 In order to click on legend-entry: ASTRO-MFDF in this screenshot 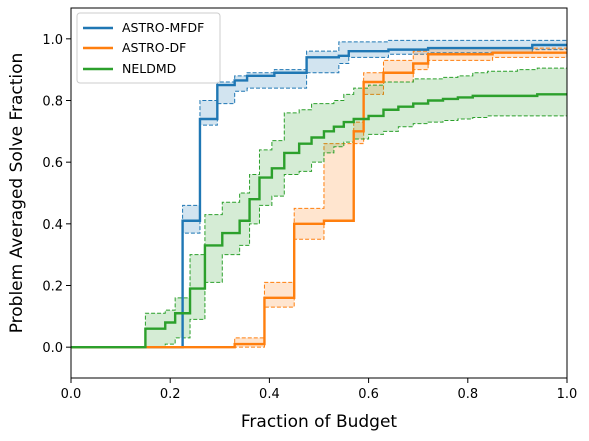, I will do `click(143, 27)`.